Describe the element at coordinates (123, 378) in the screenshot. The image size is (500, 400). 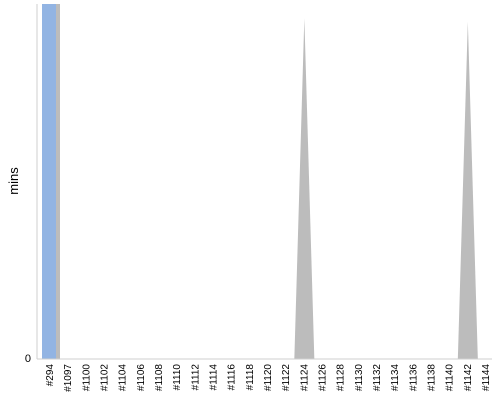
I see `x-tick-label: #1104` at that location.